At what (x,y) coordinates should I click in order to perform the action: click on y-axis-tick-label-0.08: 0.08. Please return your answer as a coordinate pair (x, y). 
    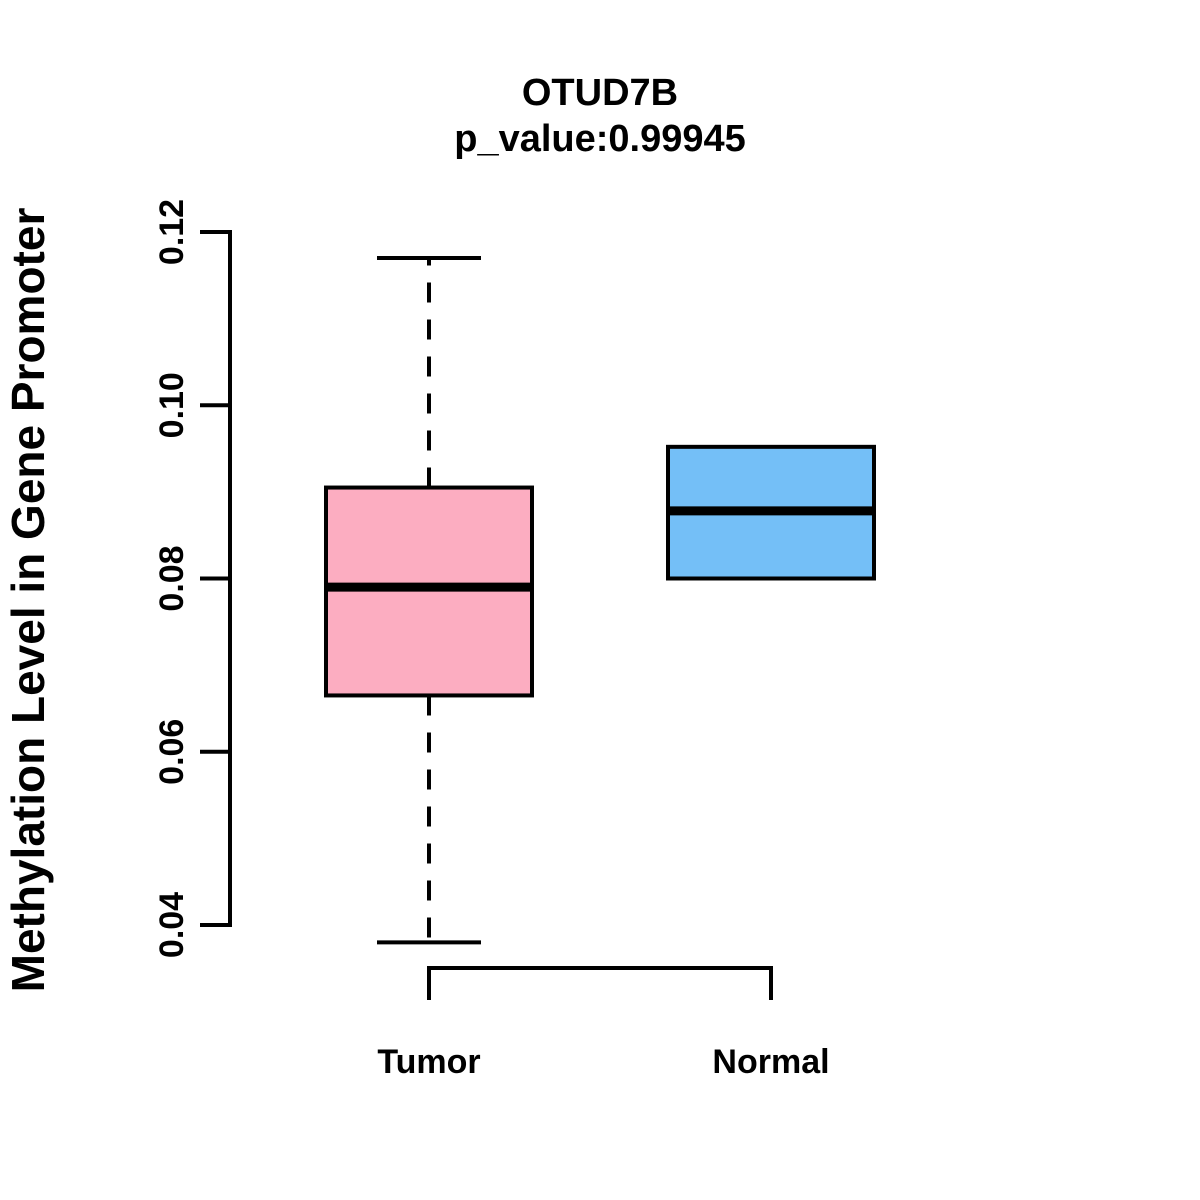
    Looking at the image, I should click on (172, 578).